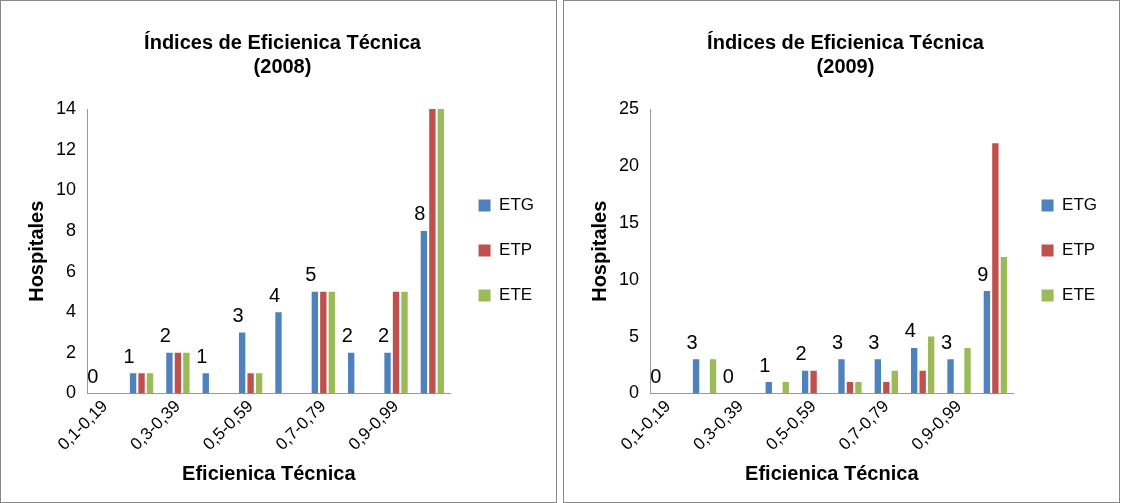 The height and width of the screenshot is (503, 1126). I want to click on data-label: 5, so click(311, 274).